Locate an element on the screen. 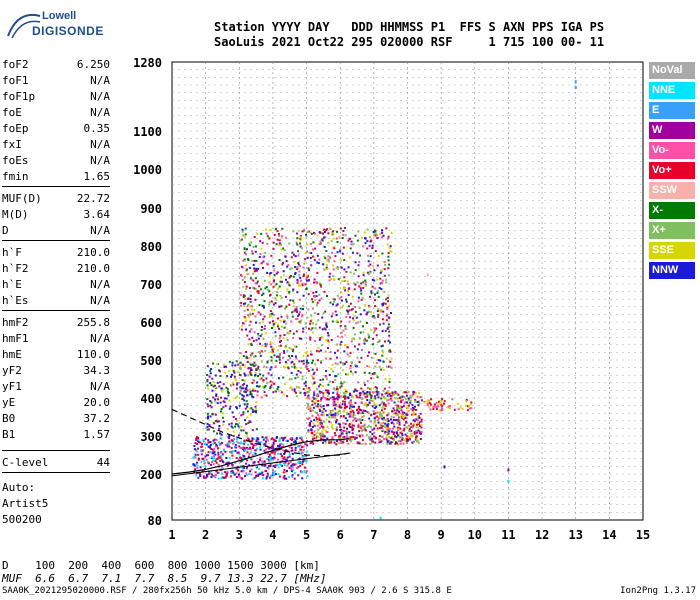 The image size is (700, 600). auto-program: Artist5 is located at coordinates (25, 503).